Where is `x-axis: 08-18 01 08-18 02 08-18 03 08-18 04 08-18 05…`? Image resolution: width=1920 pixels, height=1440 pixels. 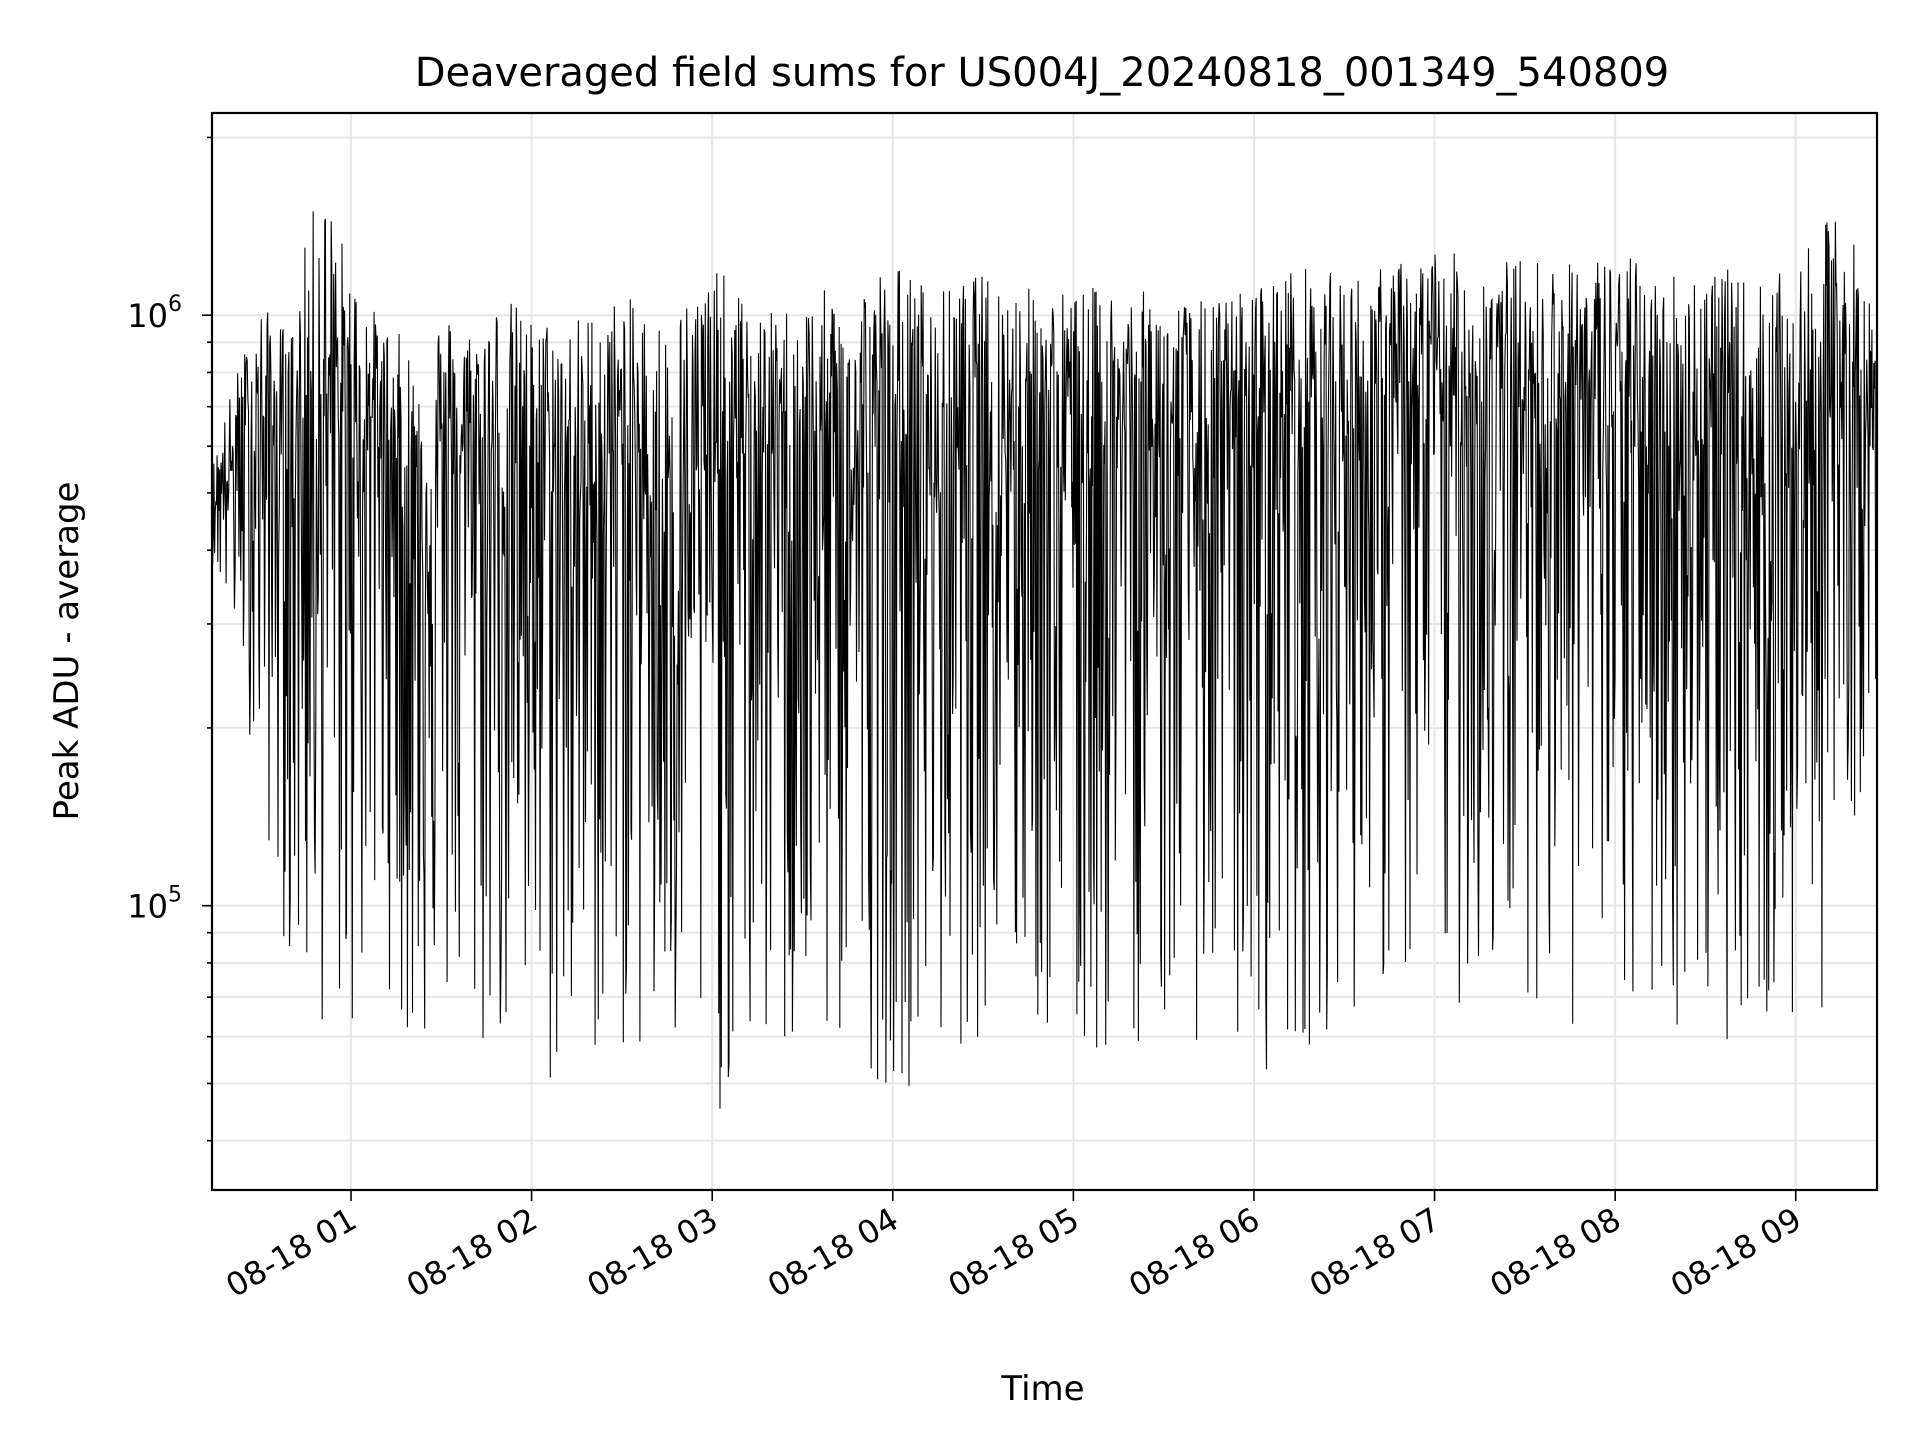 x-axis: 08-18 01 08-18 02 08-18 03 08-18 04 08-18 05… is located at coordinates (1013, 1247).